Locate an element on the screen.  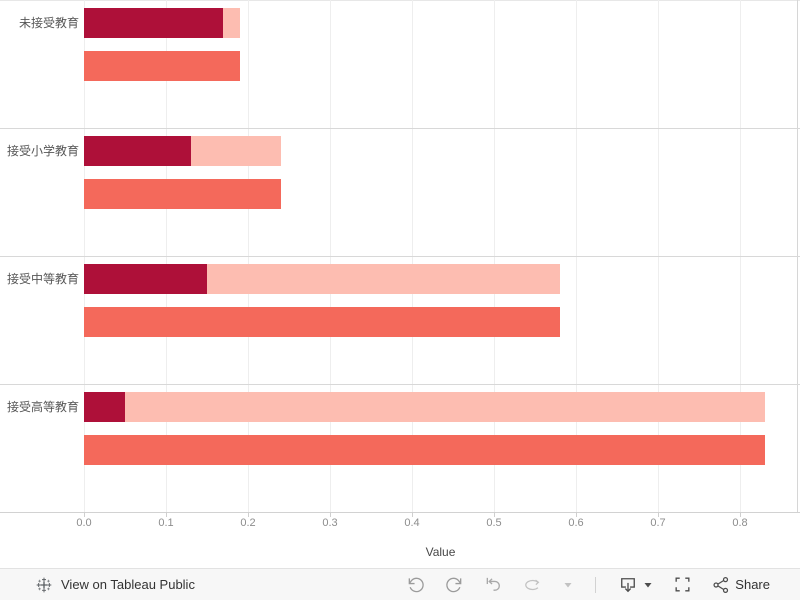
tableau-toolbar: View on Tableau Public is located at coordinates (400, 584).